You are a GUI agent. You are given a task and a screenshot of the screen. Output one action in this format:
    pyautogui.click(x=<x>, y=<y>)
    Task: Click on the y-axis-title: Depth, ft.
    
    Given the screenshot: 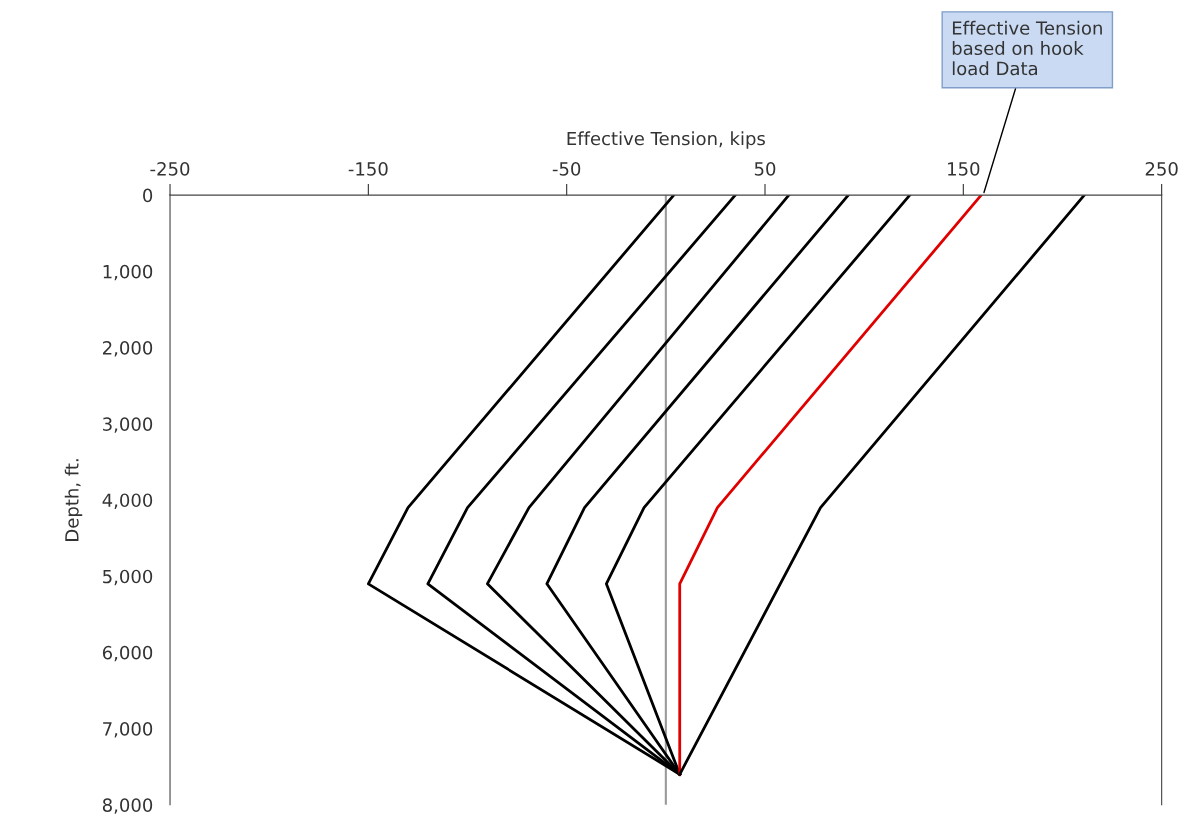 What is the action you would take?
    pyautogui.click(x=73, y=500)
    